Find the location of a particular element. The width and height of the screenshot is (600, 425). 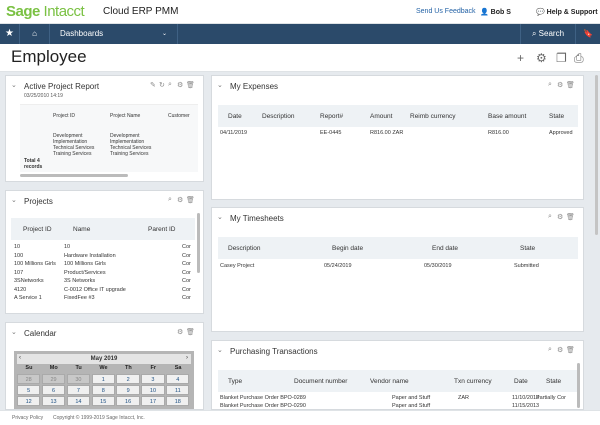

calendar-day: 2 is located at coordinates (128, 379).